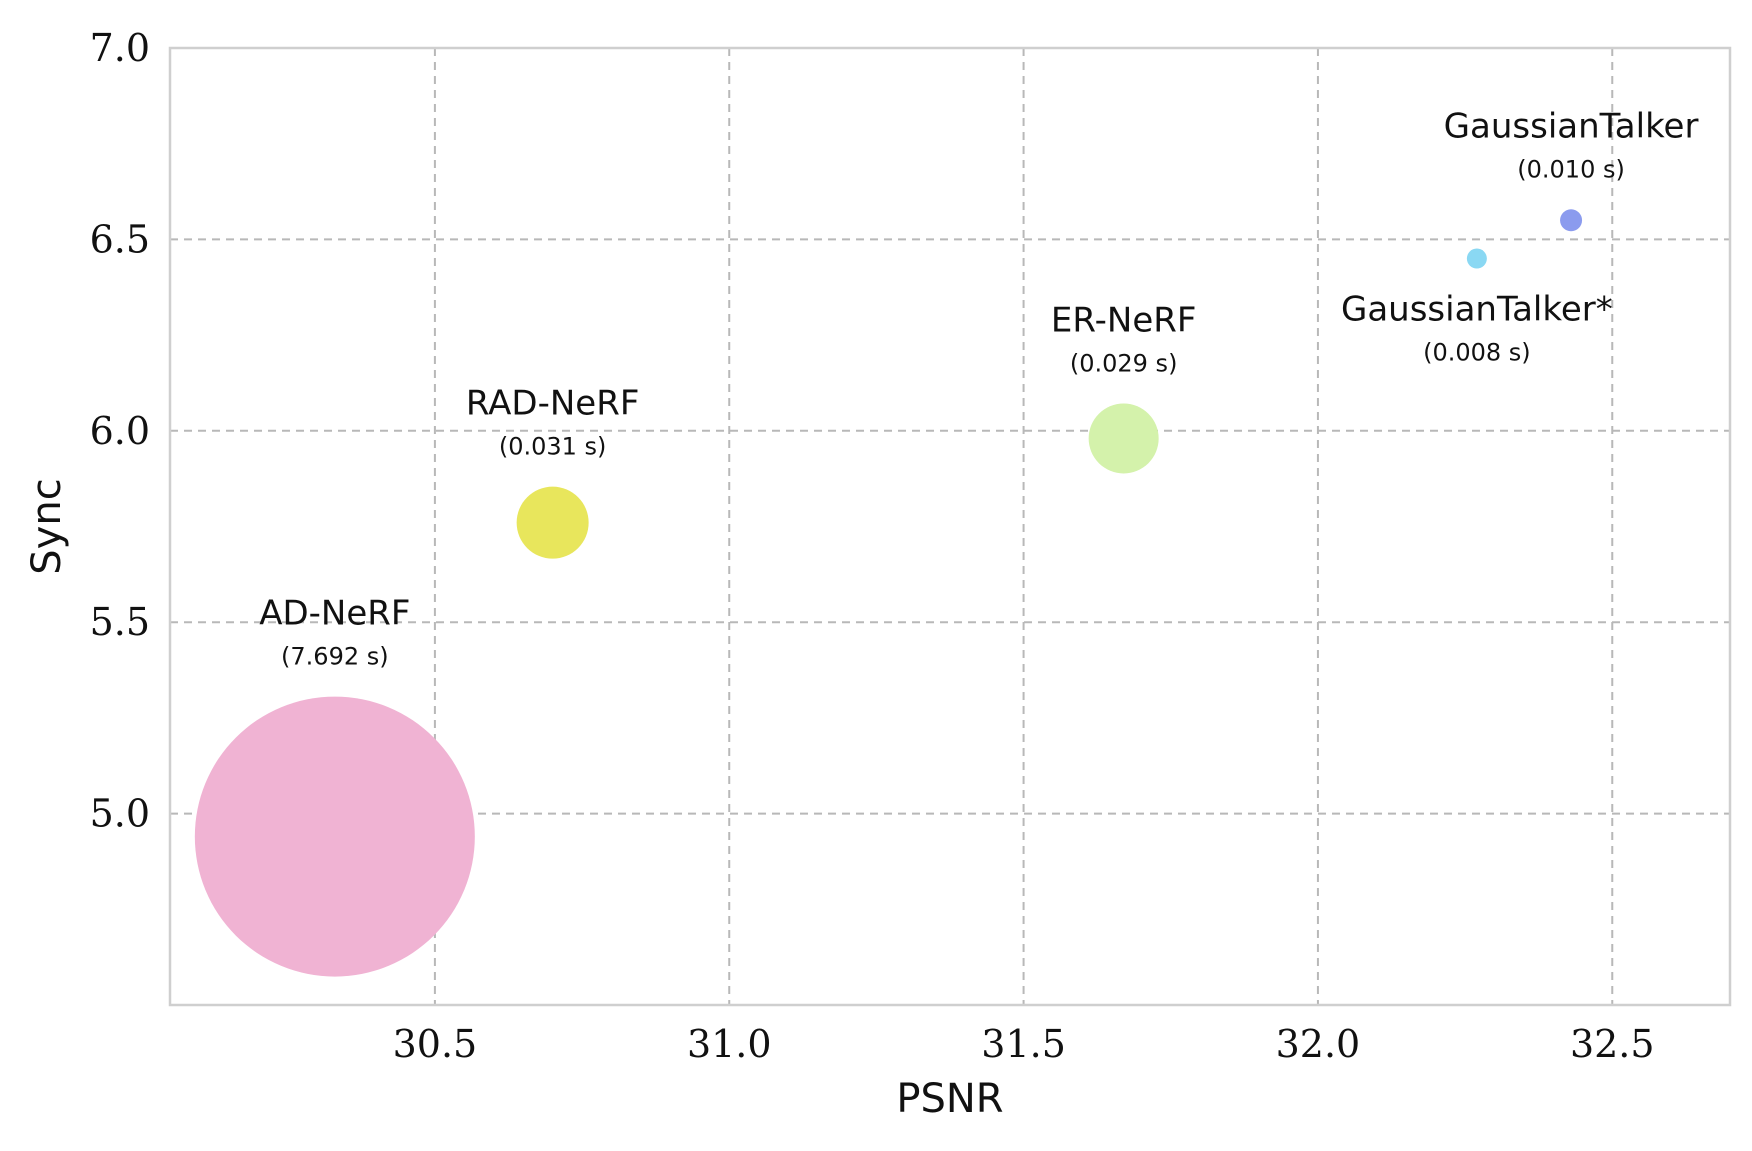 This screenshot has width=1752, height=1151. Describe the element at coordinates (1318, 1044) in the screenshot. I see `x-tick-label: 32.0` at that location.